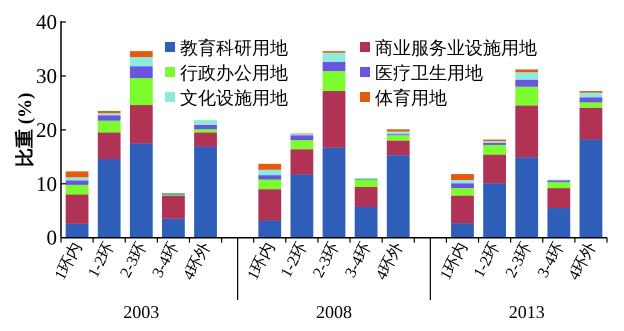  I want to click on text: 2013, so click(526, 312).